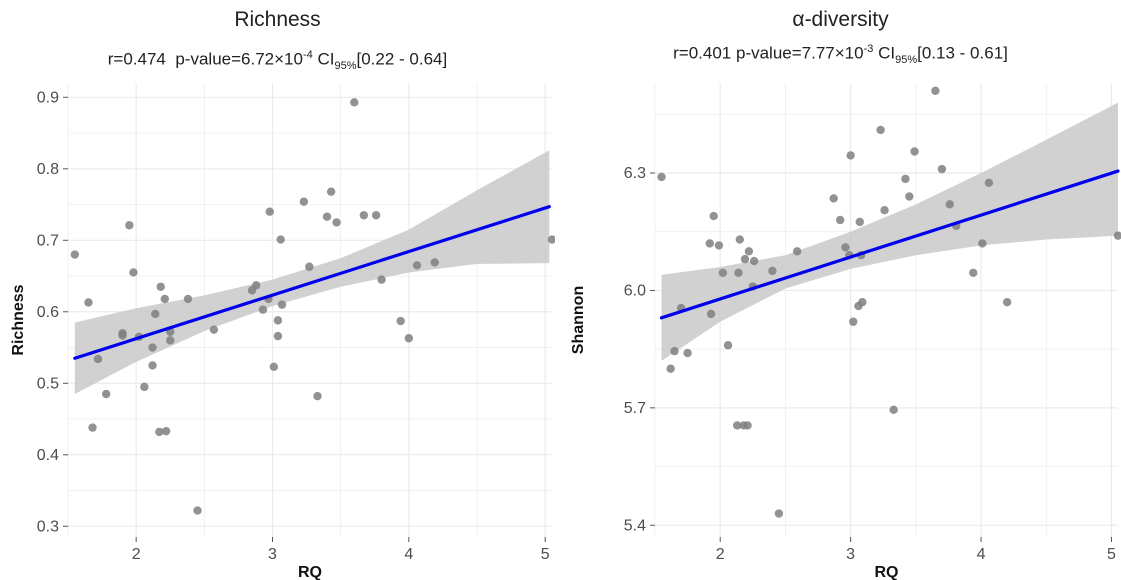 This screenshot has height=580, width=1121. I want to click on stat-p-exponent: -4, so click(307, 55).